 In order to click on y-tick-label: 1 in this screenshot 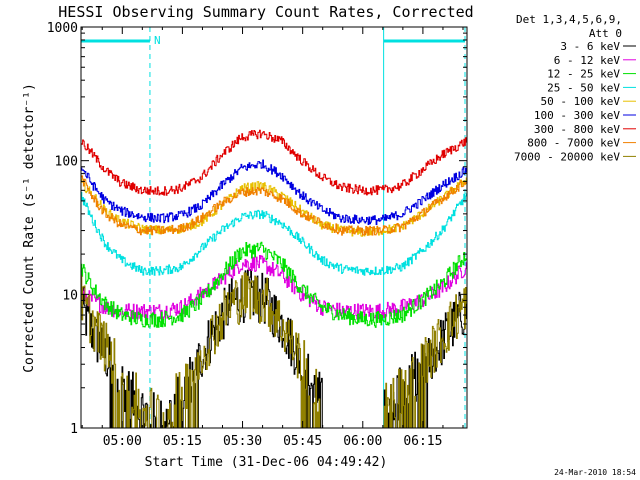, I will do `click(74, 429)`.